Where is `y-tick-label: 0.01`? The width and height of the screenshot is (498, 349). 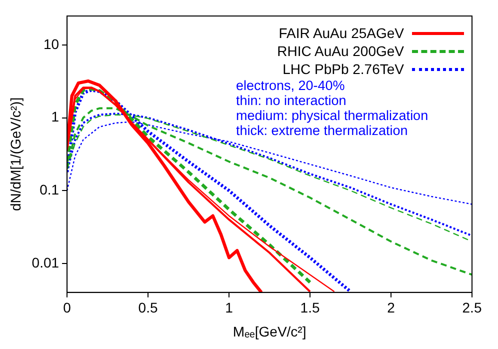 y-tick-label: 0.01 is located at coordinates (46, 262).